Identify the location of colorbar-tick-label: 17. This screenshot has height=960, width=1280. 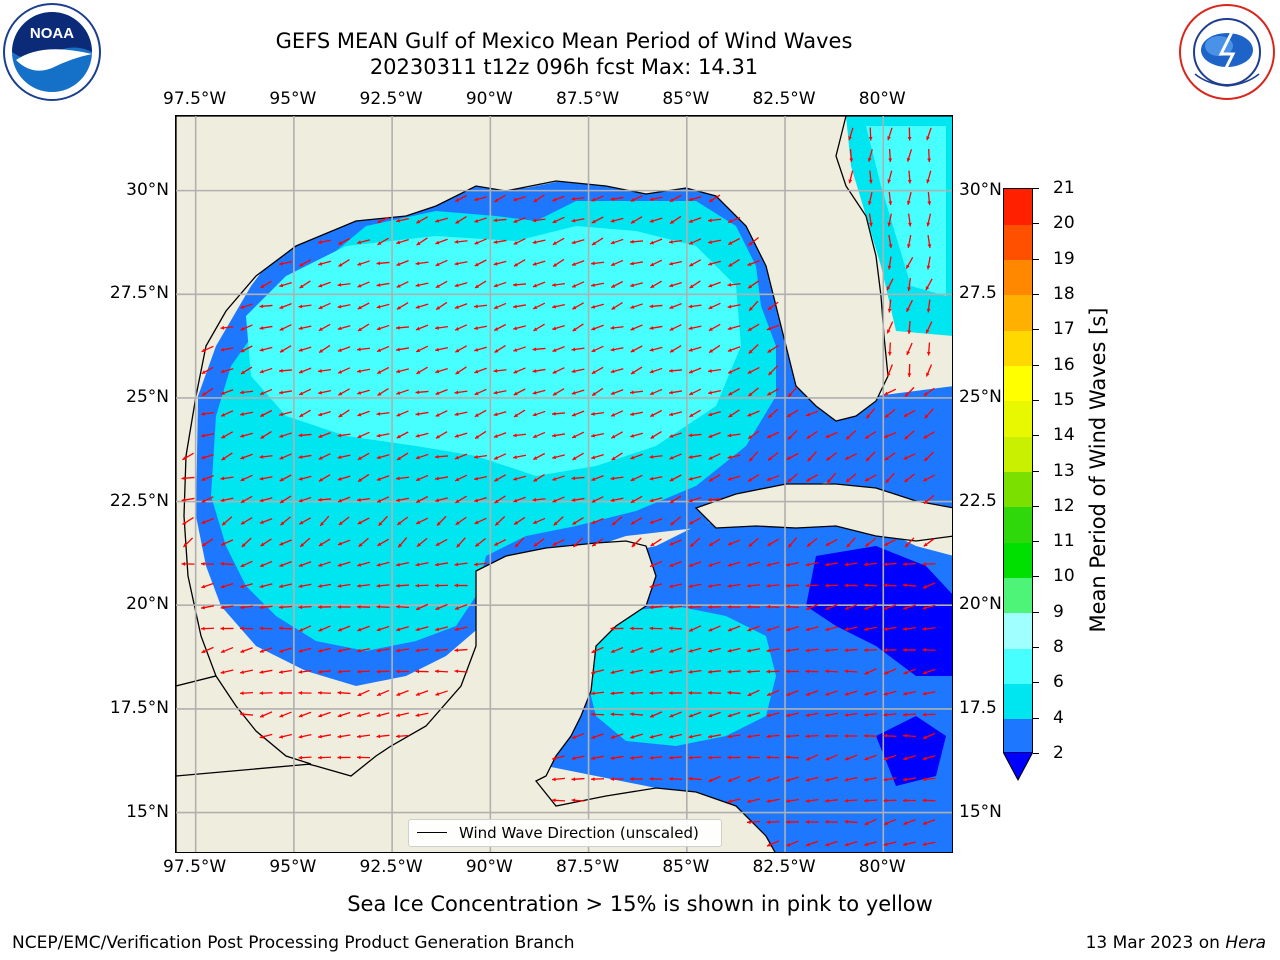
(1064, 329).